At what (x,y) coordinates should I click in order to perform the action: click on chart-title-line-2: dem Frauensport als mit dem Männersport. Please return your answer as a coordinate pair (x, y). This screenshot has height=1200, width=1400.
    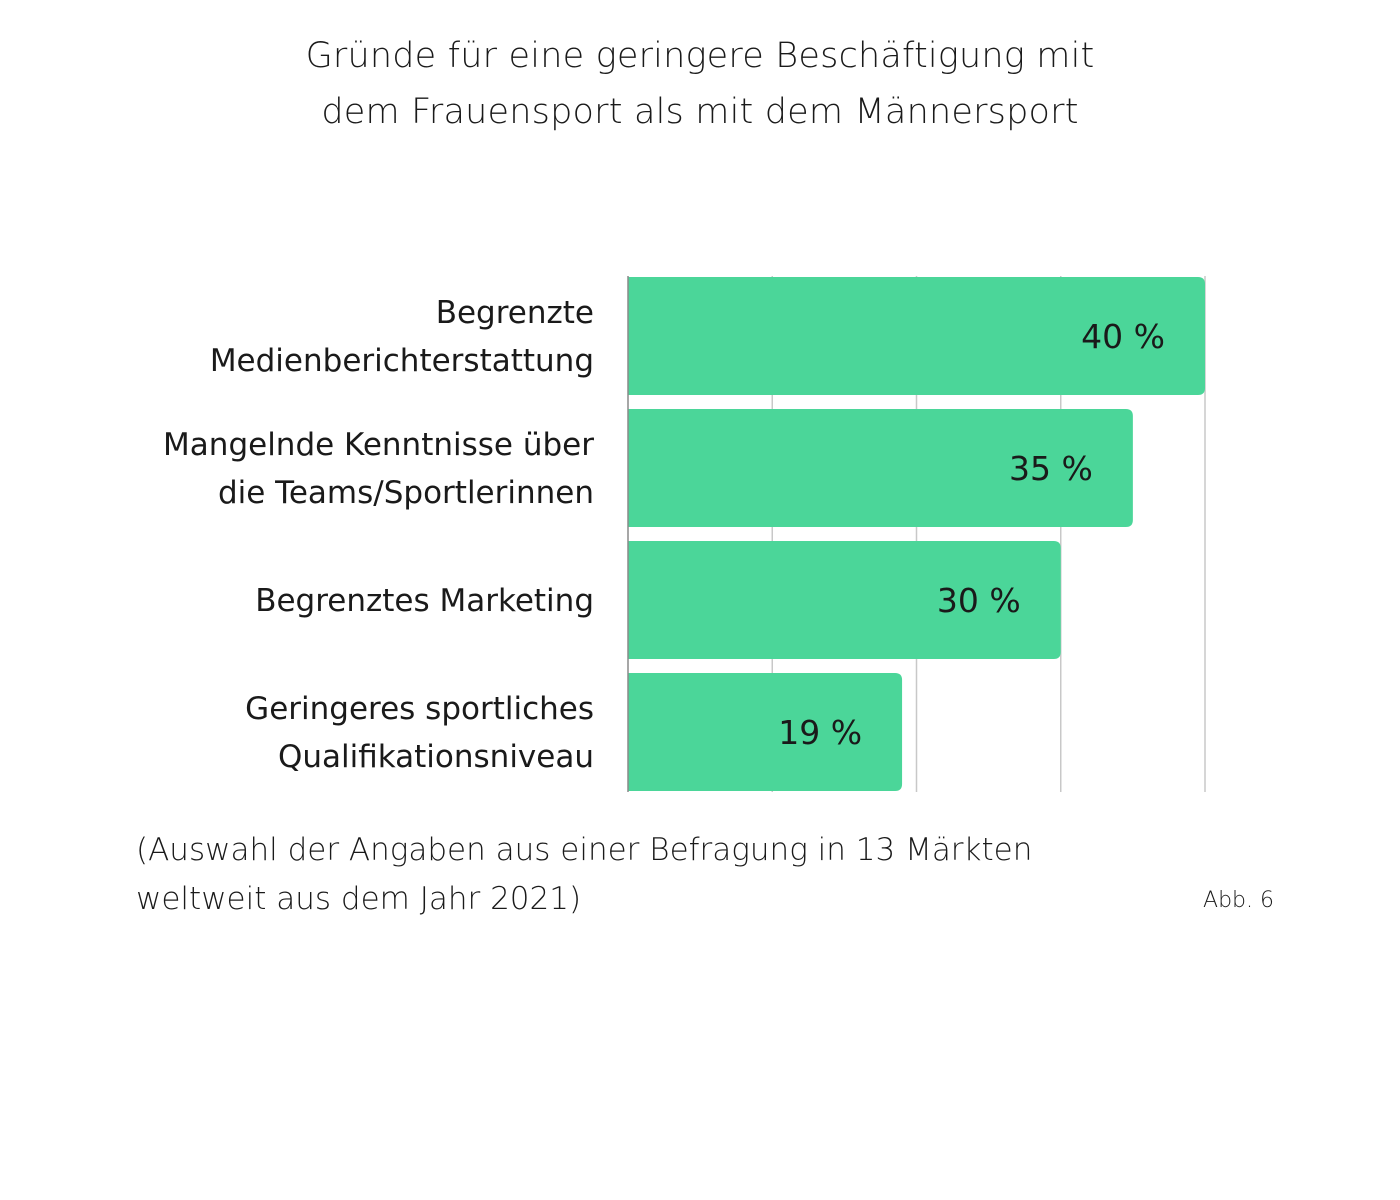
    Looking at the image, I should click on (700, 112).